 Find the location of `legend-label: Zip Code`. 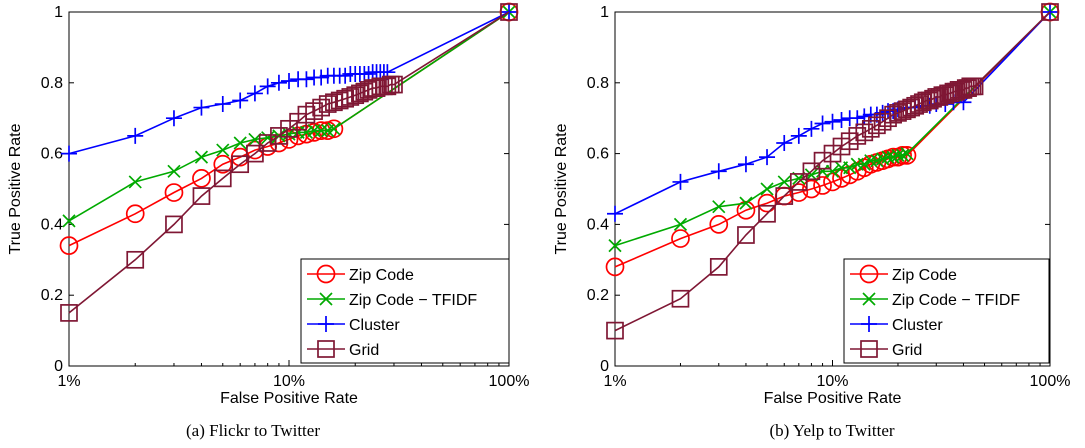

legend-label: Zip Code is located at coordinates (381, 275).